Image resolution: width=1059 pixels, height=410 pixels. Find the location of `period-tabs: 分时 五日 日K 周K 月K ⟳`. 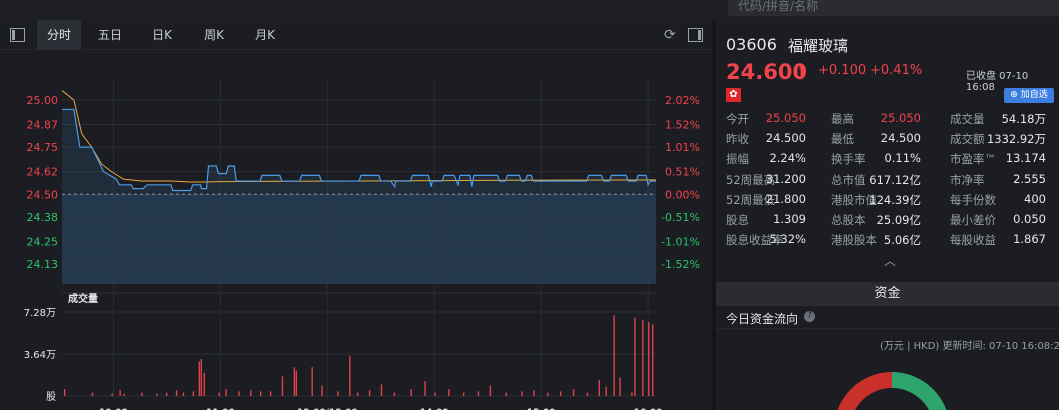

period-tabs: 分时 五日 日K 周K 月K ⟳ is located at coordinates (356, 35).